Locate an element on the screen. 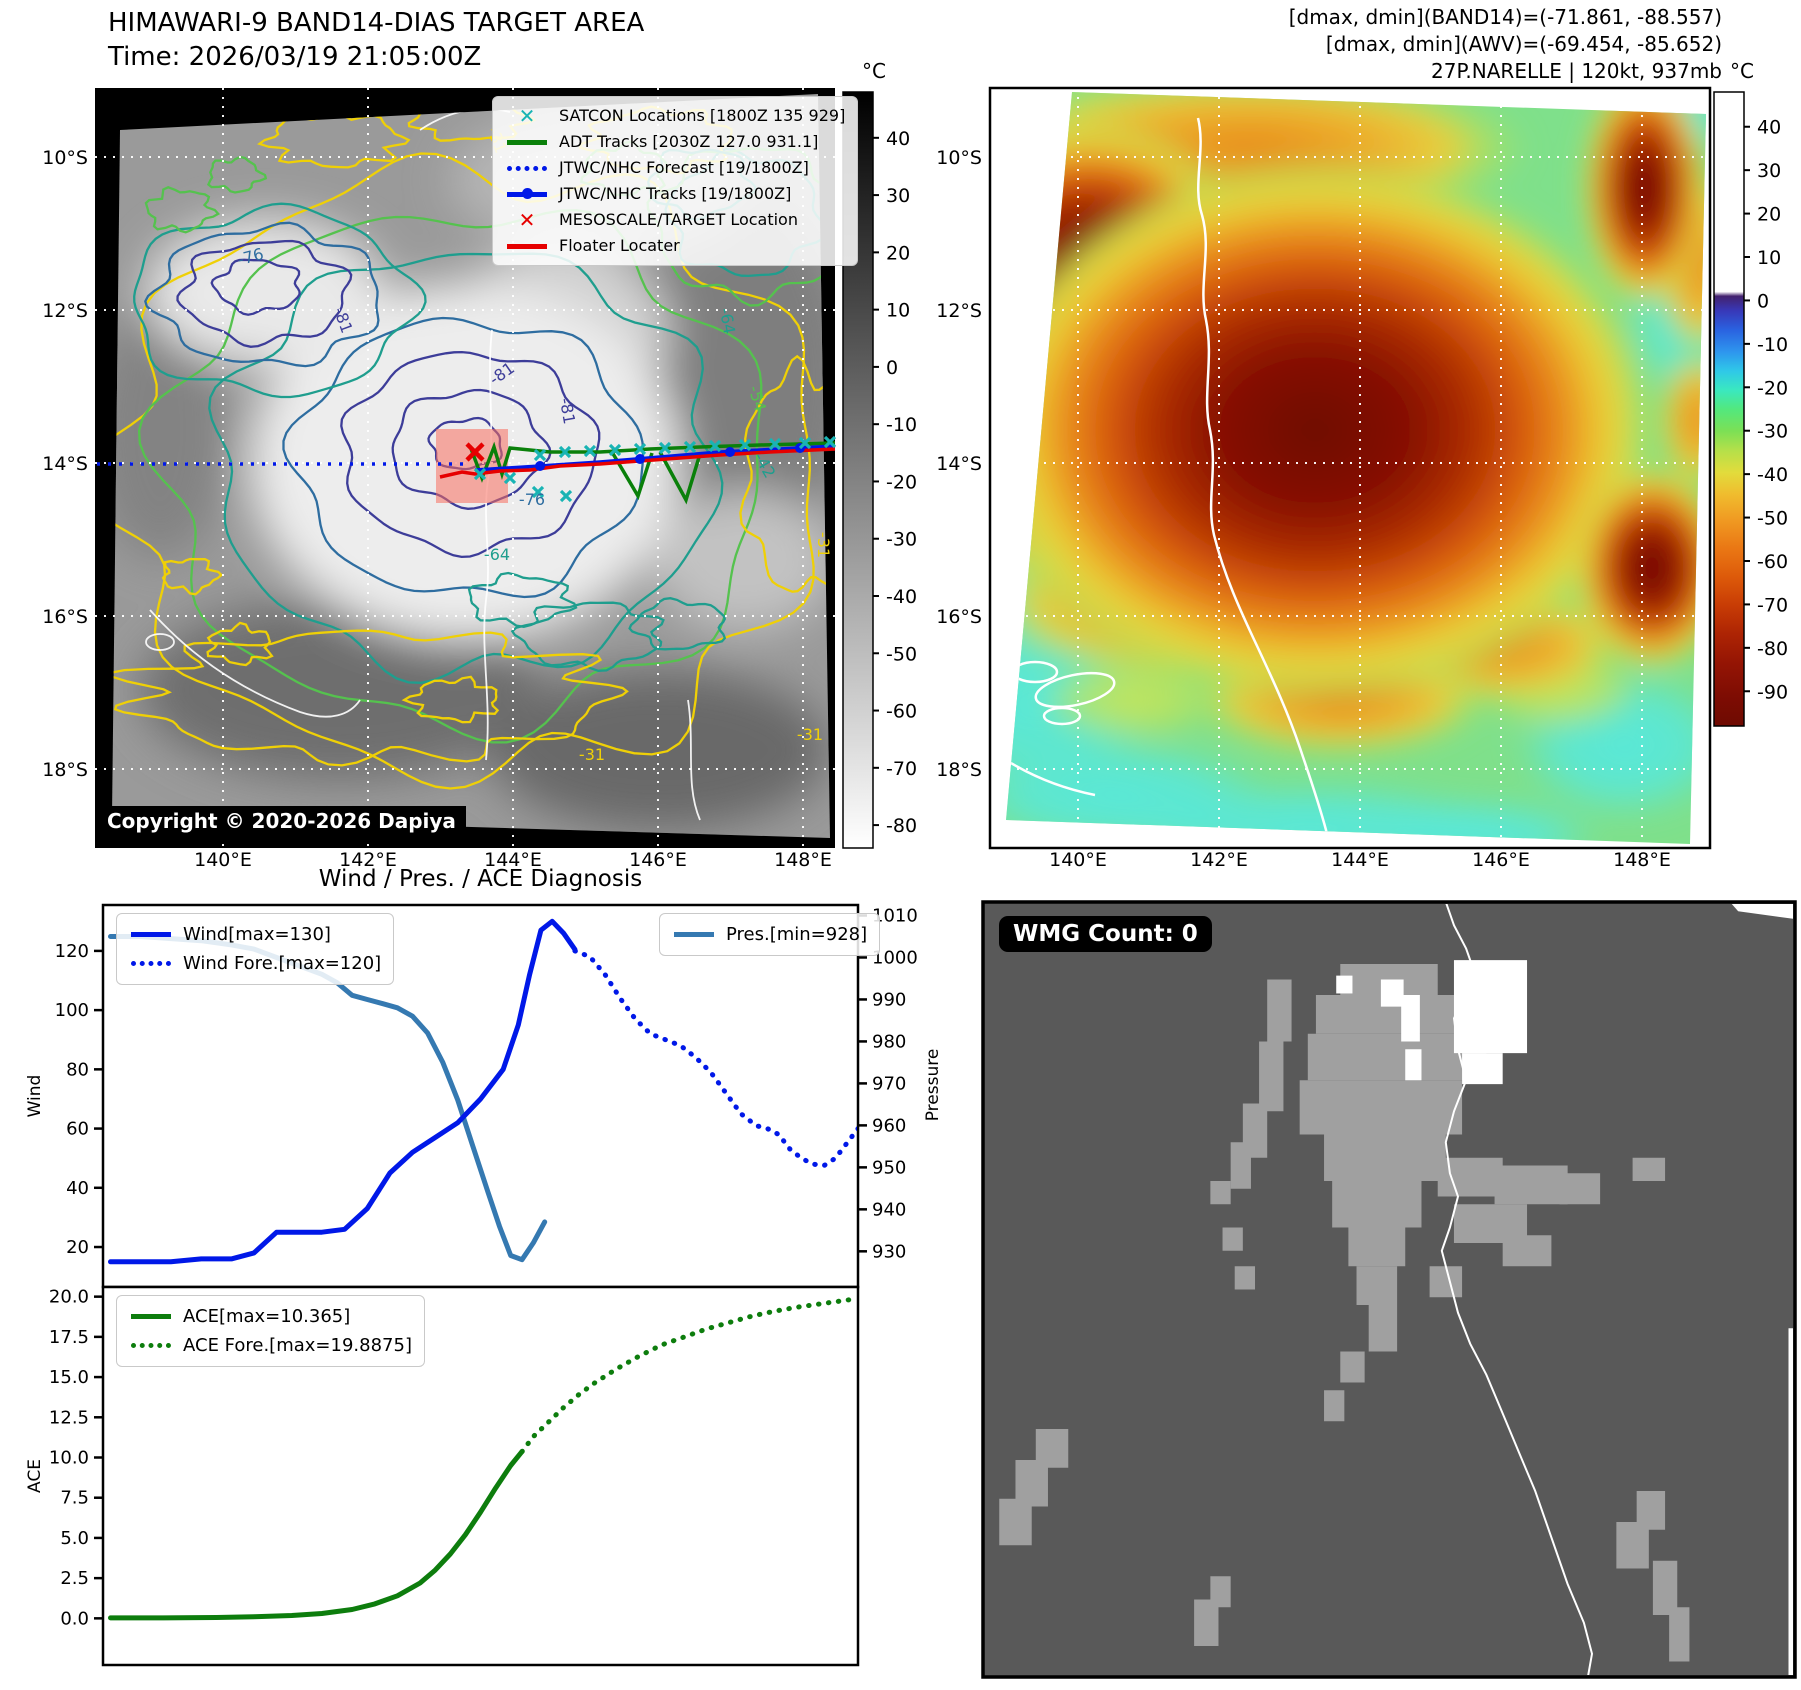 The image size is (1801, 1690). legend-item: JTWC/NHC Forecast [19/1800Z] is located at coordinates (675, 168).